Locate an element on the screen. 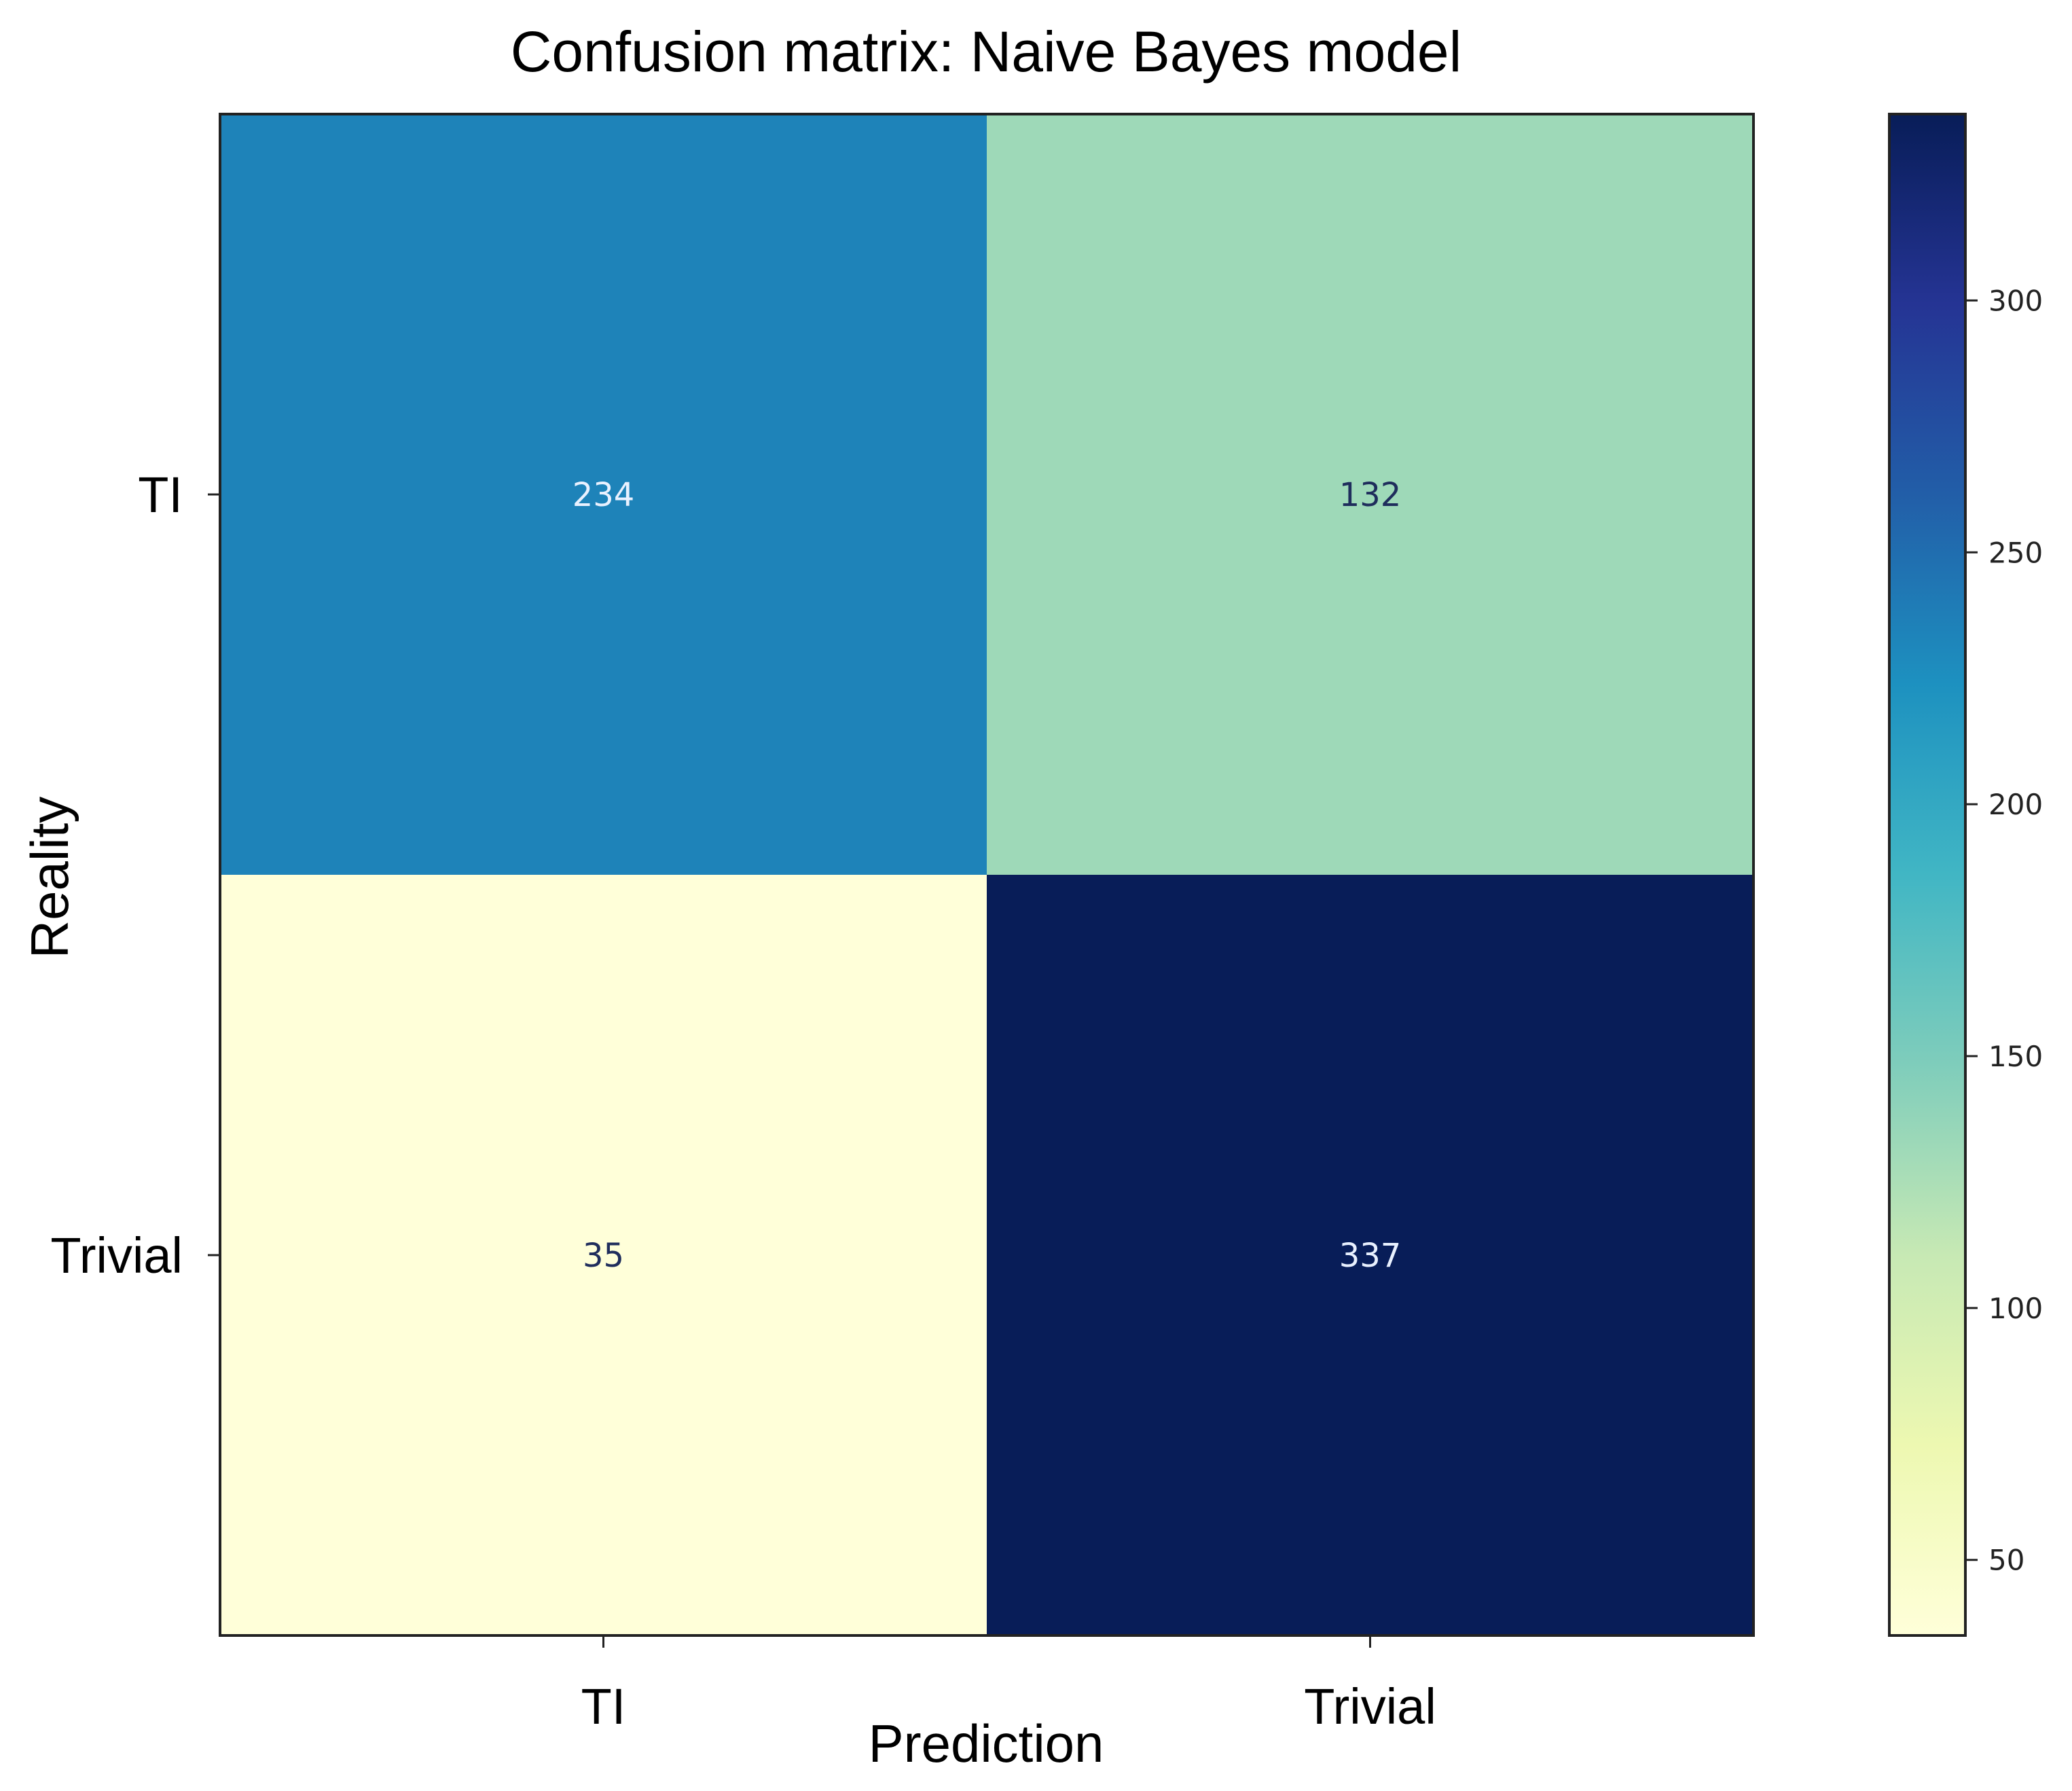 The width and height of the screenshot is (2072, 1791). x-axis-ticks: TI Trivial is located at coordinates (1008, 1685).